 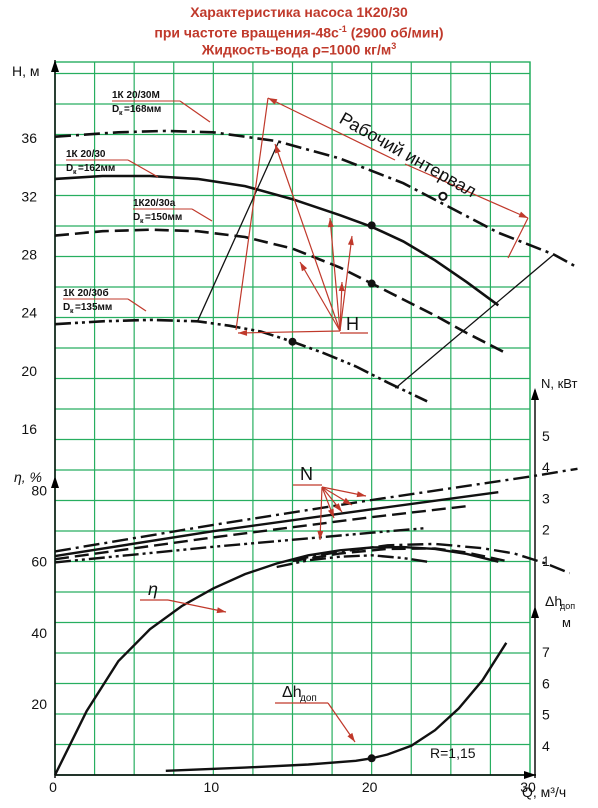 What do you see at coordinates (331, 129) in the screenshot?
I see `work-range-arrow-left` at bounding box center [331, 129].